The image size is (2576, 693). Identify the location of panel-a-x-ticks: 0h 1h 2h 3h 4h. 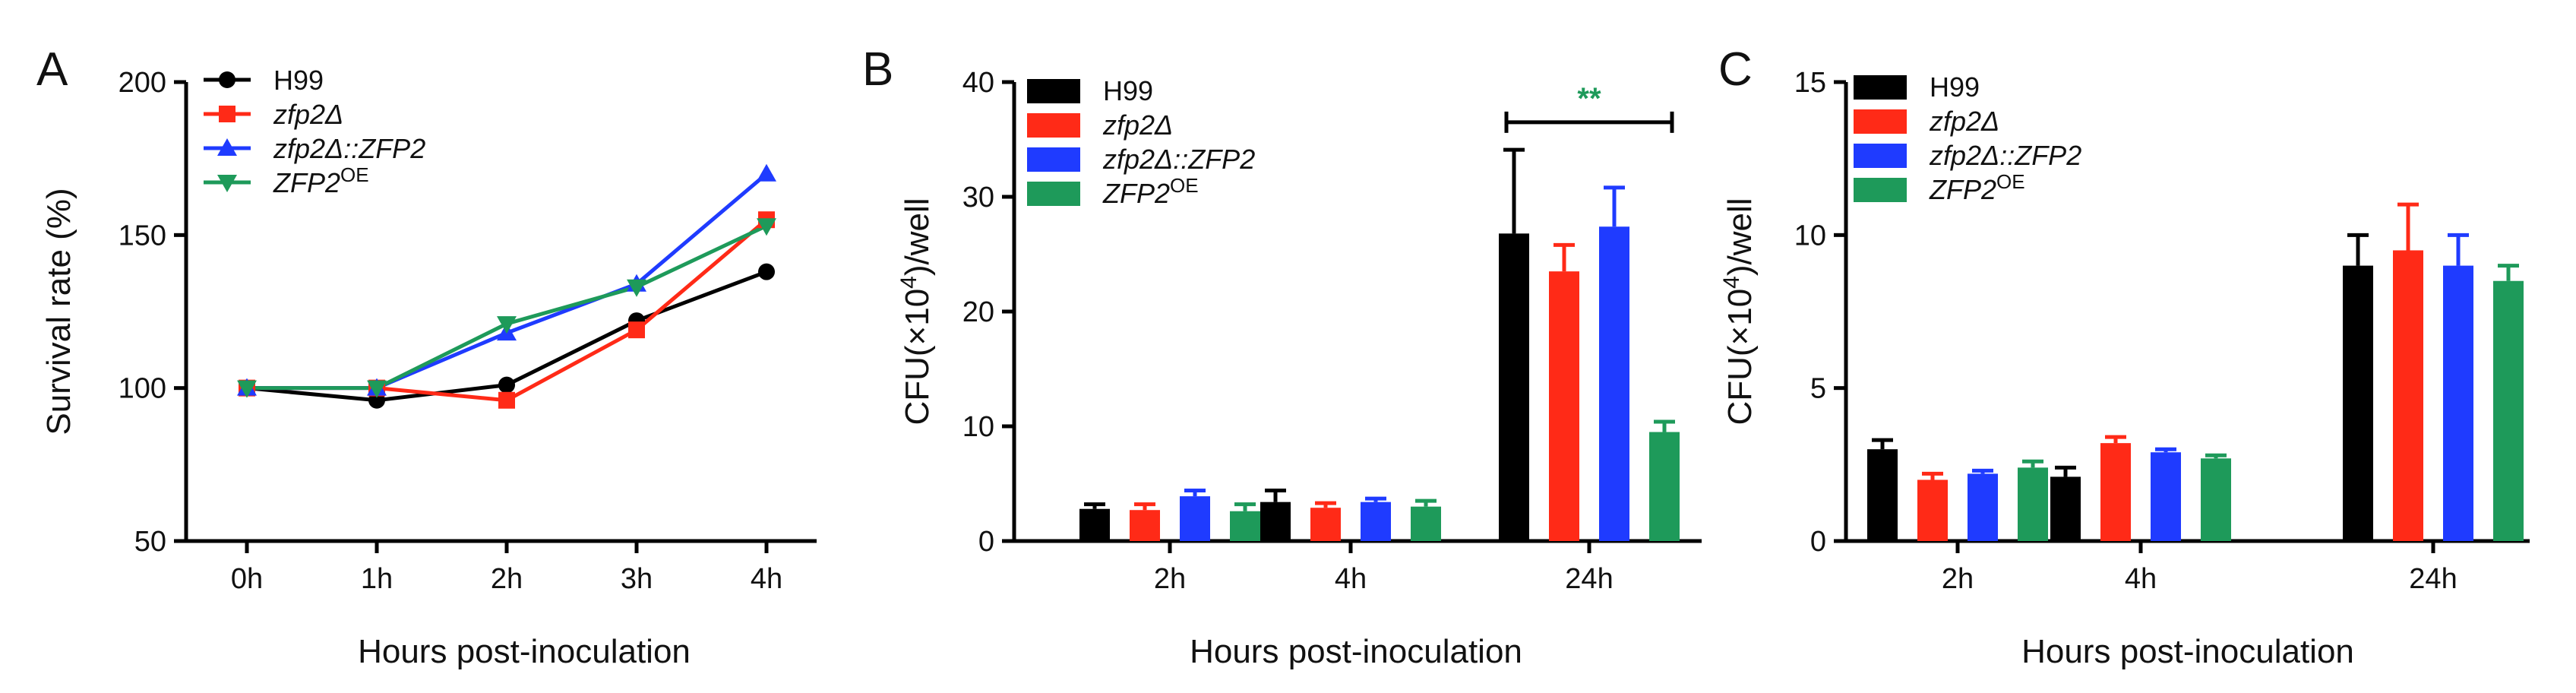
(506, 568).